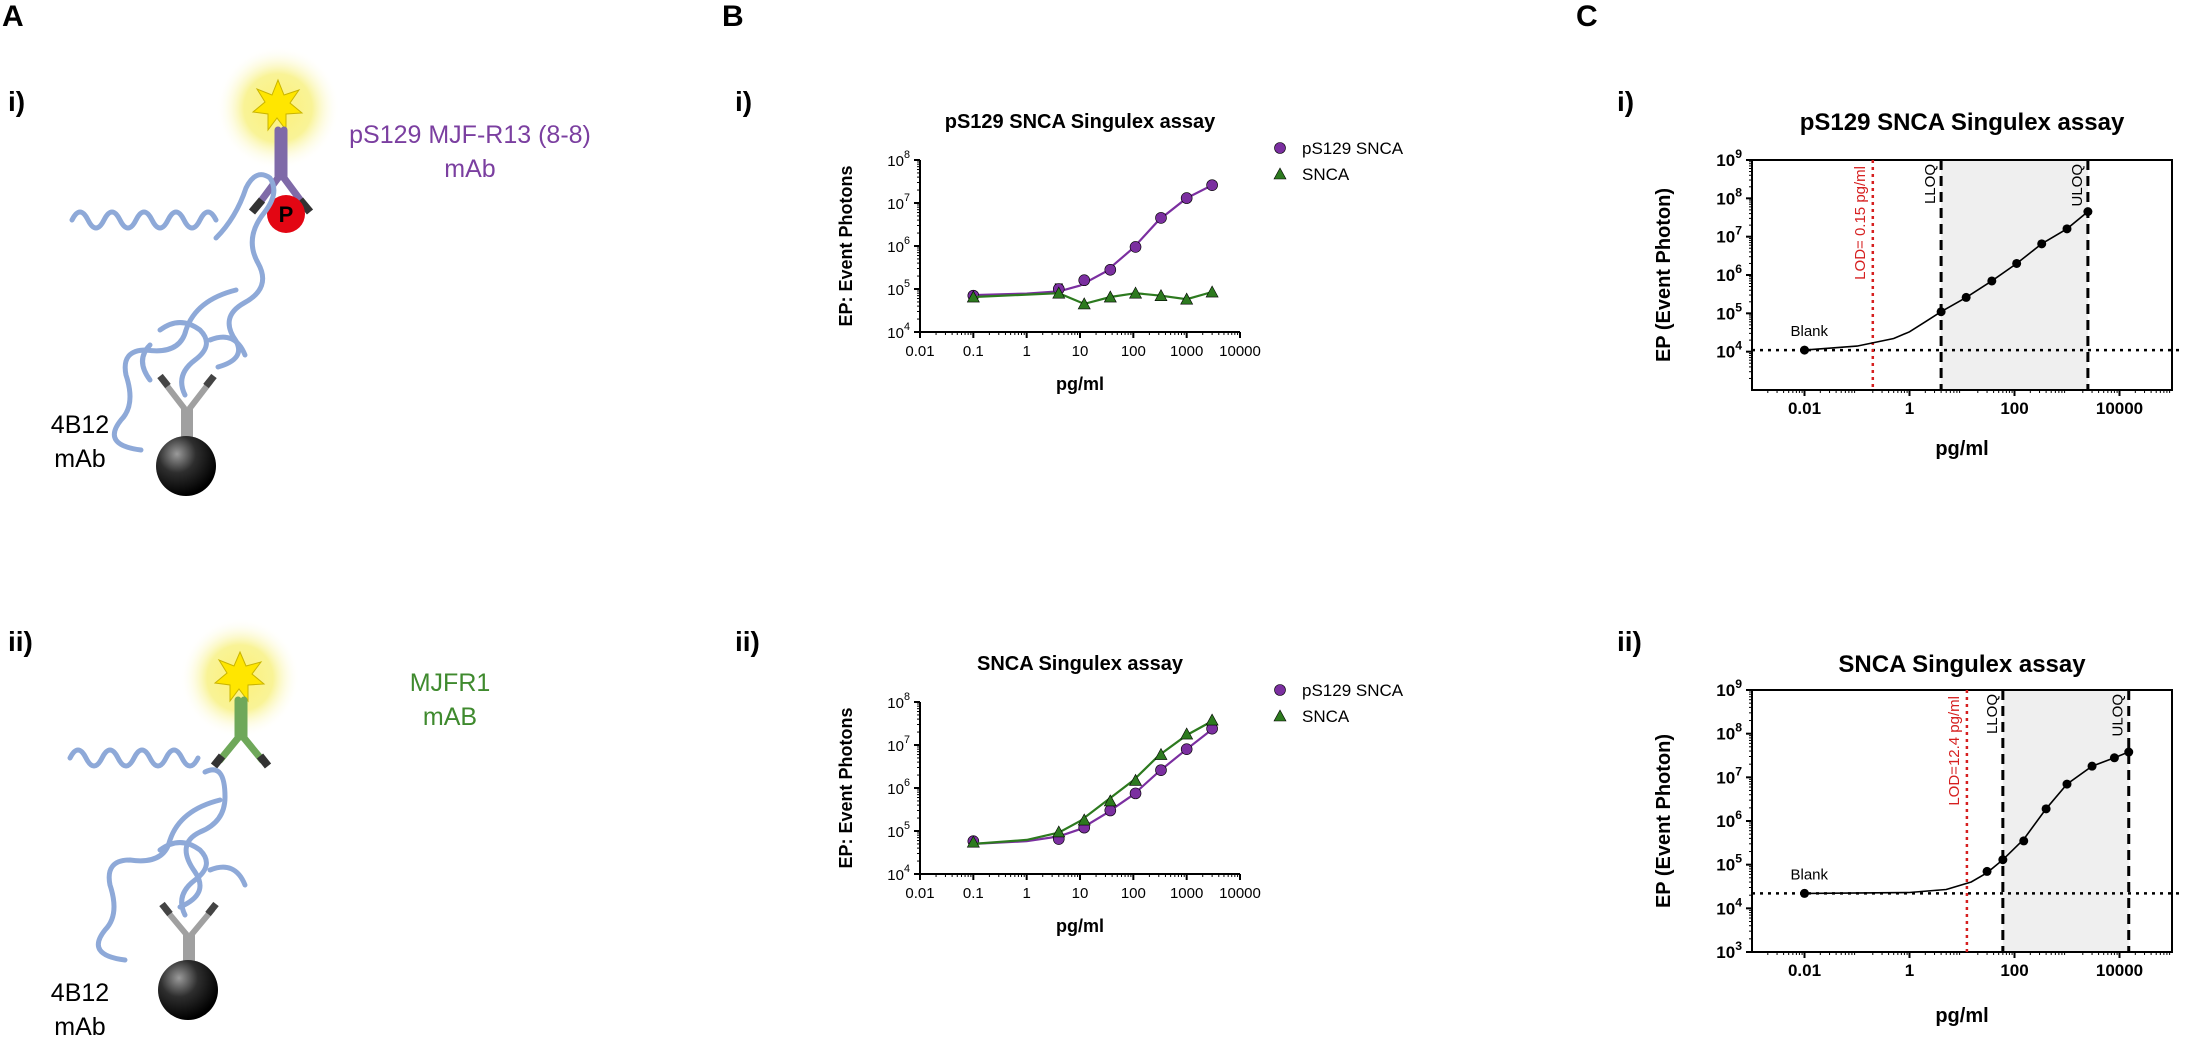 Image resolution: width=2192 pixels, height=1044 pixels. What do you see at coordinates (80, 1027) in the screenshot?
I see `capture-antibody-type: mAb` at bounding box center [80, 1027].